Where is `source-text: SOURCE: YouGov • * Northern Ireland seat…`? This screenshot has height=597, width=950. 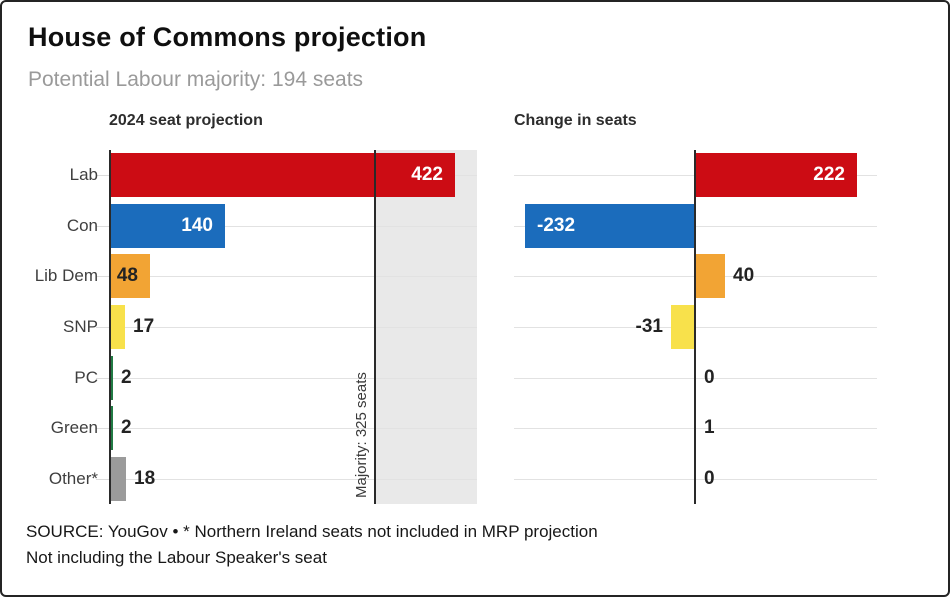 source-text: SOURCE: YouGov • * Northern Ireland seat… is located at coordinates (312, 531).